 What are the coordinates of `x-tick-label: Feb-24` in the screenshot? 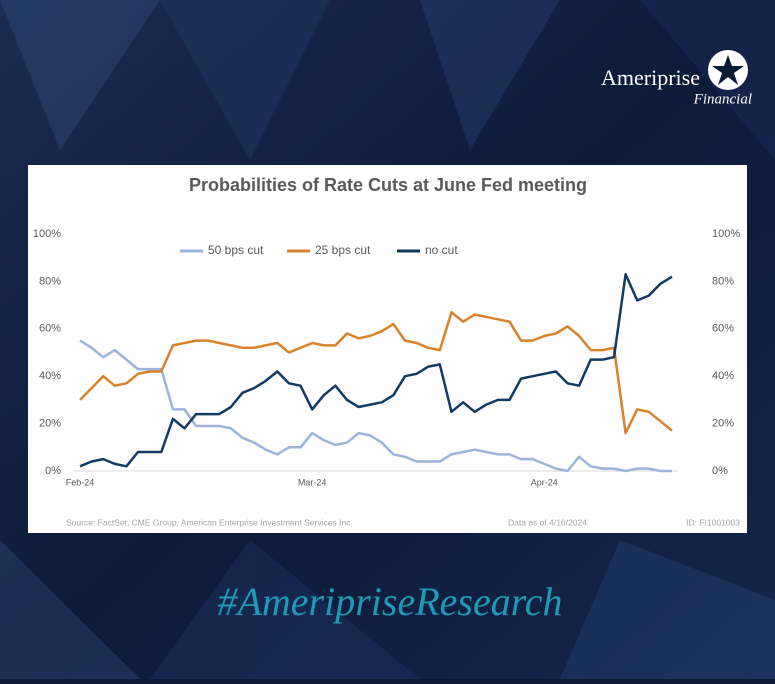 It's located at (80, 482).